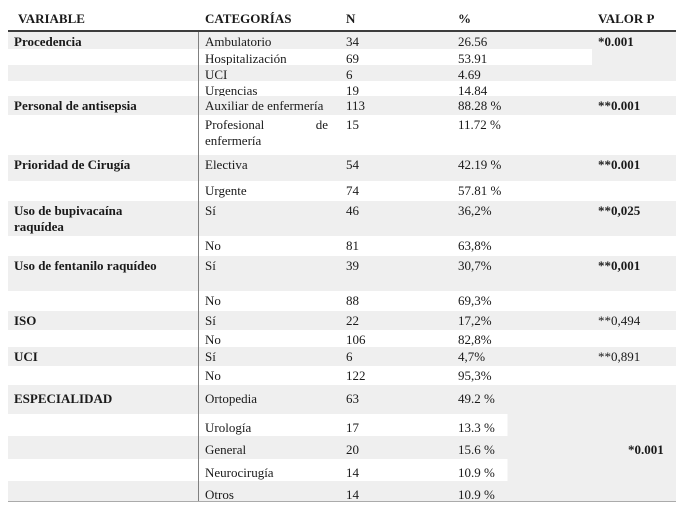  What do you see at coordinates (342, 73) in the screenshot?
I see `table-row: UCI 6 4.69` at bounding box center [342, 73].